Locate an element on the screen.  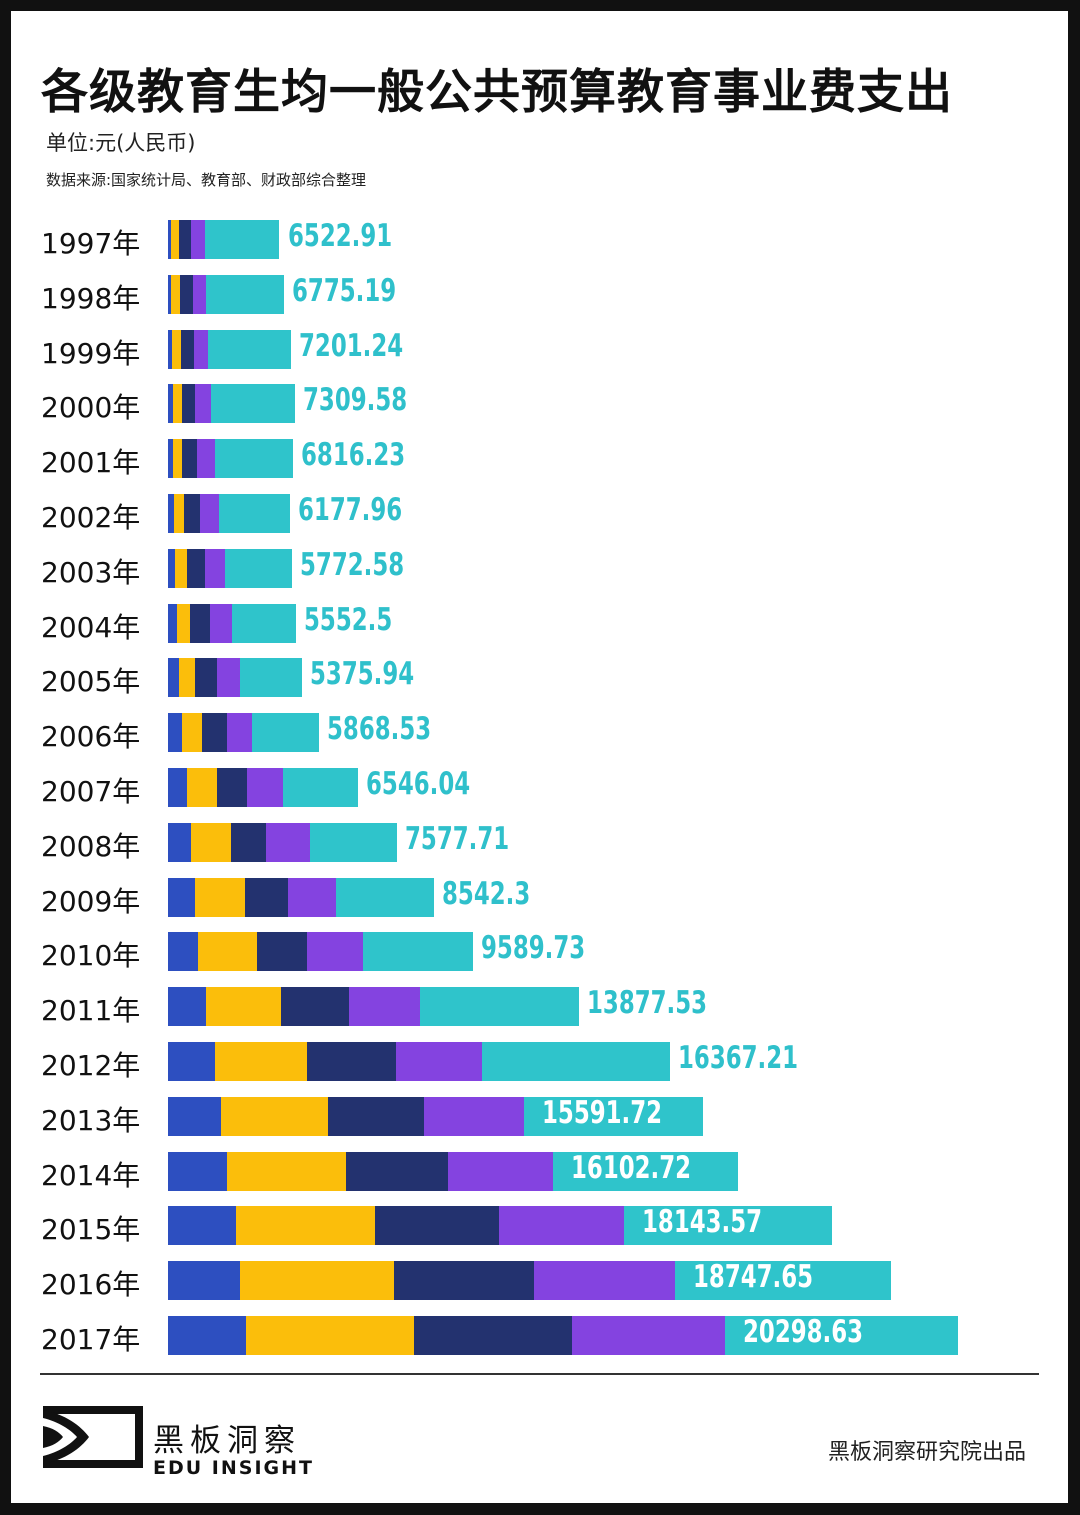
data-label: 6816.23 is located at coordinates (353, 455).